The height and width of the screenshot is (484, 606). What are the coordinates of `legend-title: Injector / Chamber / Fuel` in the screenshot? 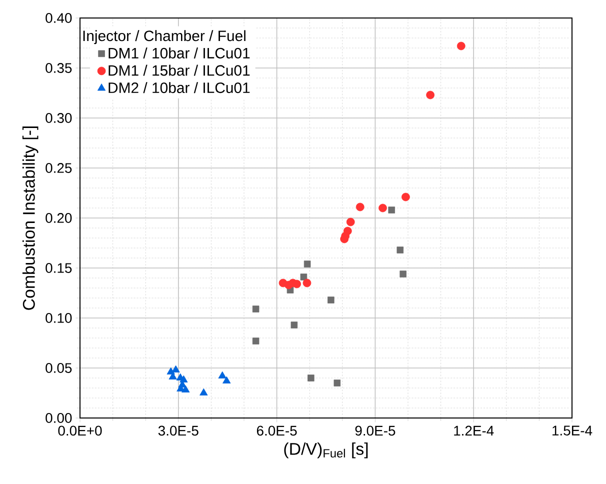 It's located at (164, 37).